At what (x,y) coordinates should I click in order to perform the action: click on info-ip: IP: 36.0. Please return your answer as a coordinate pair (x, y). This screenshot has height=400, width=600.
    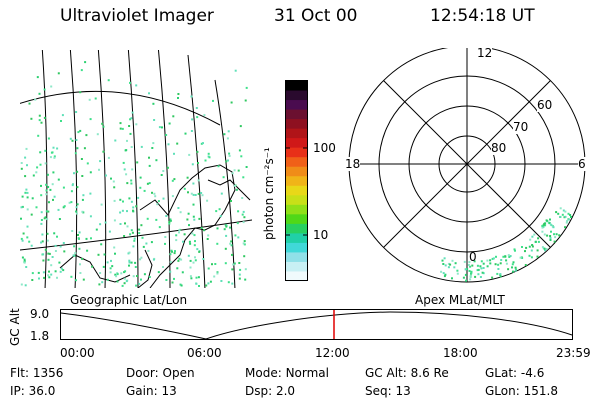
    Looking at the image, I should click on (33, 391).